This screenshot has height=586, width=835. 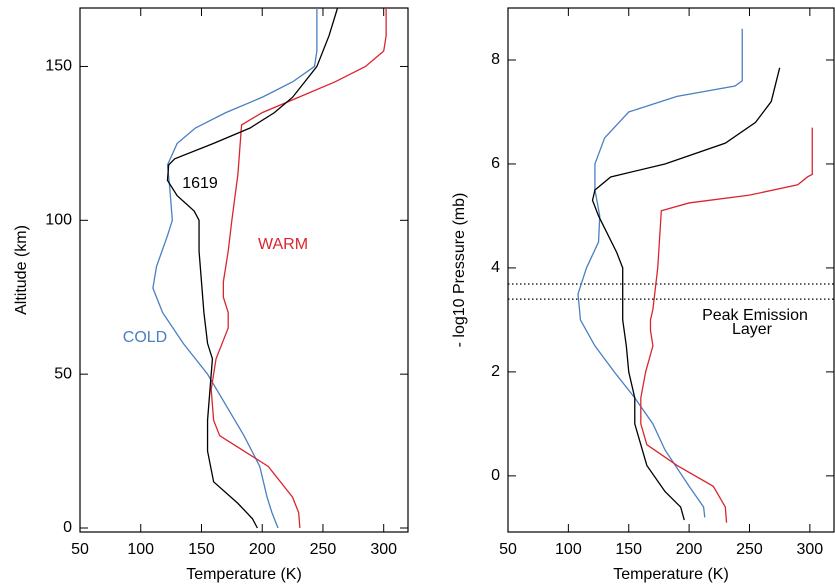 I want to click on series-label: COLD, so click(x=145, y=337).